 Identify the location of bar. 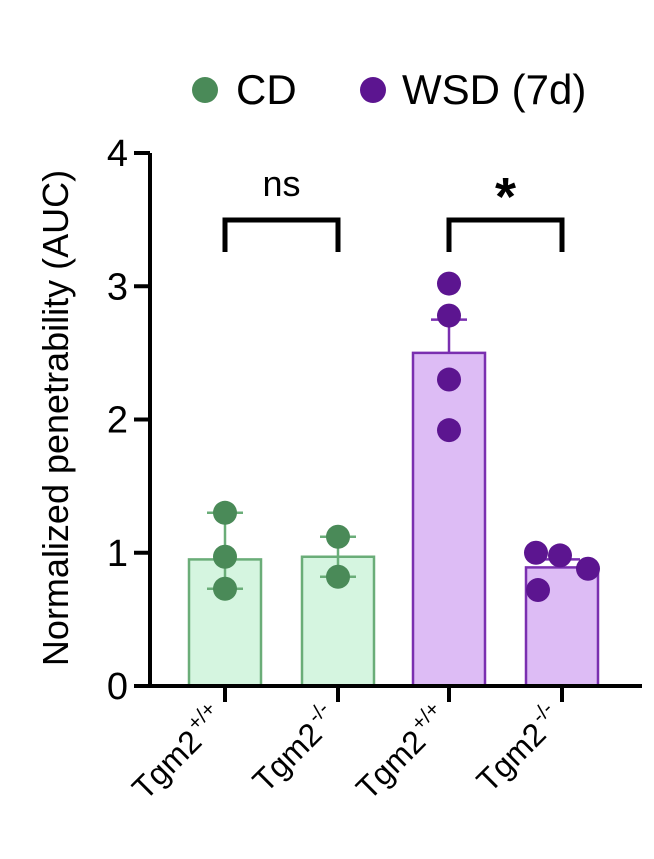
(449, 519).